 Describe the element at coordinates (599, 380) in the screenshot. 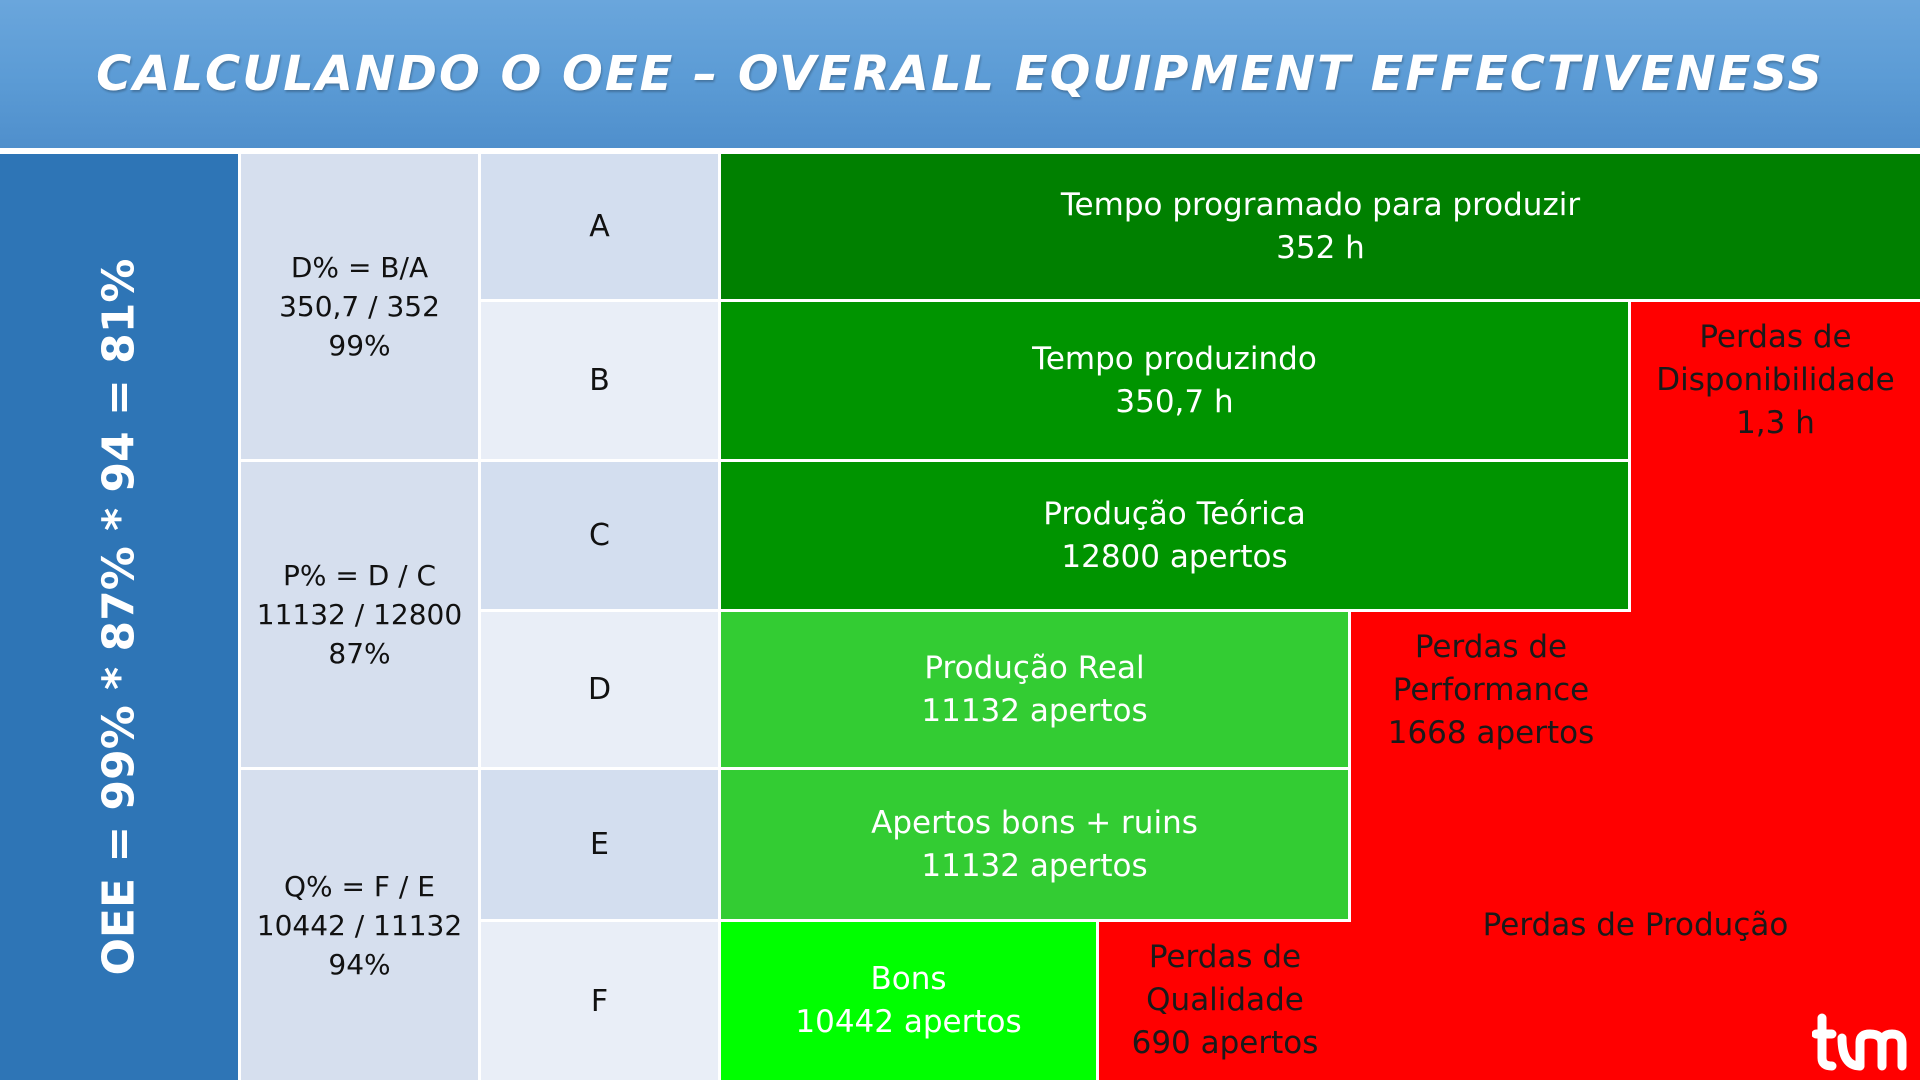

I see `row-label-b: B` at that location.